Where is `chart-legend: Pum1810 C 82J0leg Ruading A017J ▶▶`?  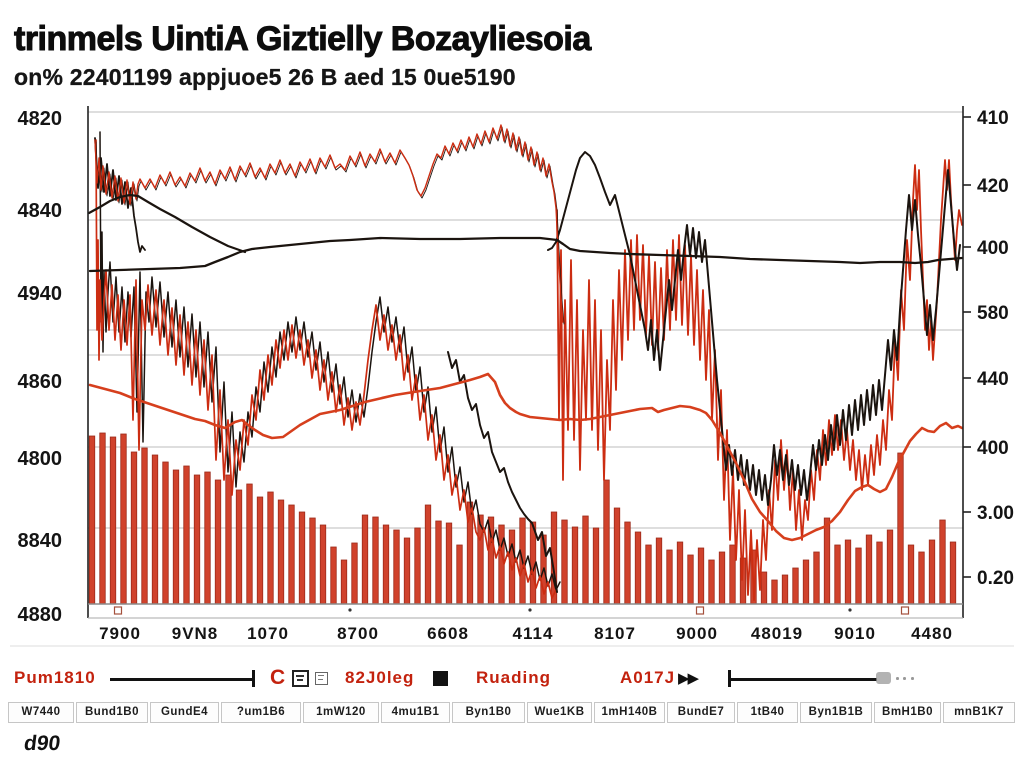 chart-legend: Pum1810 C 82J0leg Ruading A017J ▶▶ is located at coordinates (512, 681).